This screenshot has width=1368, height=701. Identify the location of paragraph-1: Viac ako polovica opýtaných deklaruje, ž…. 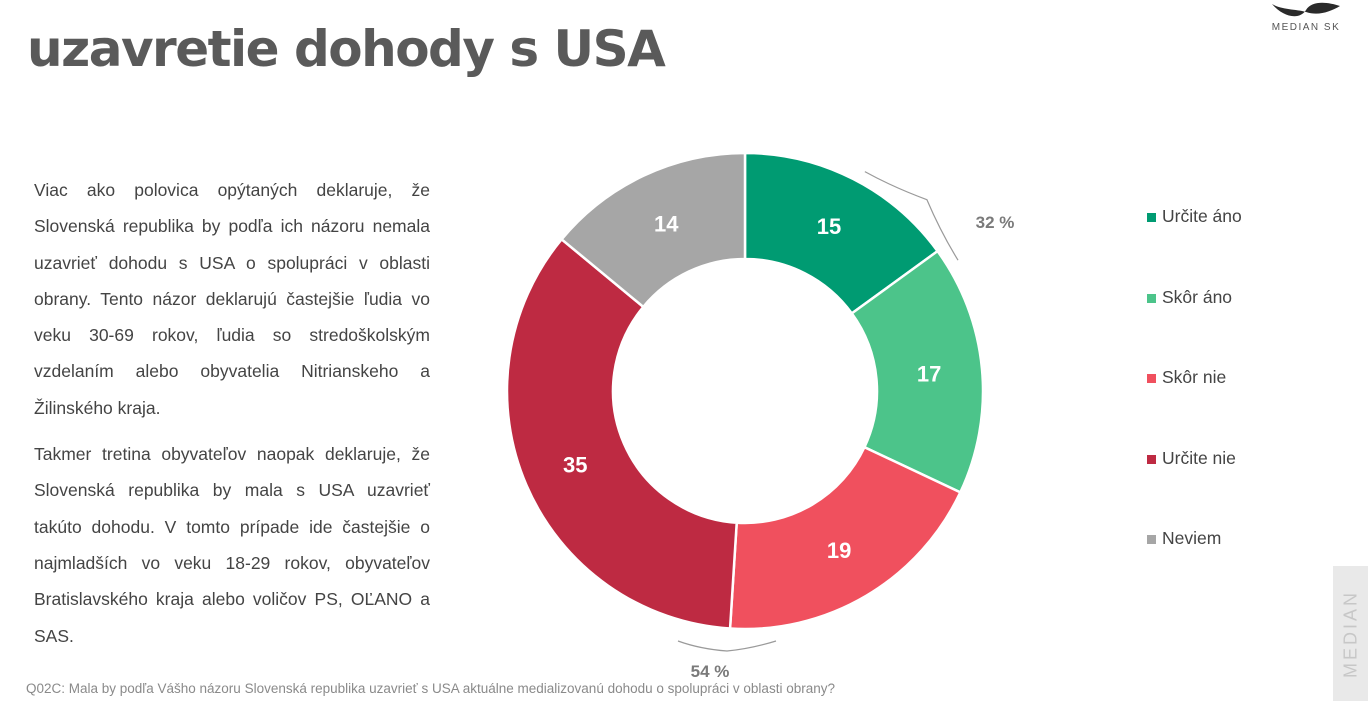
(232, 299).